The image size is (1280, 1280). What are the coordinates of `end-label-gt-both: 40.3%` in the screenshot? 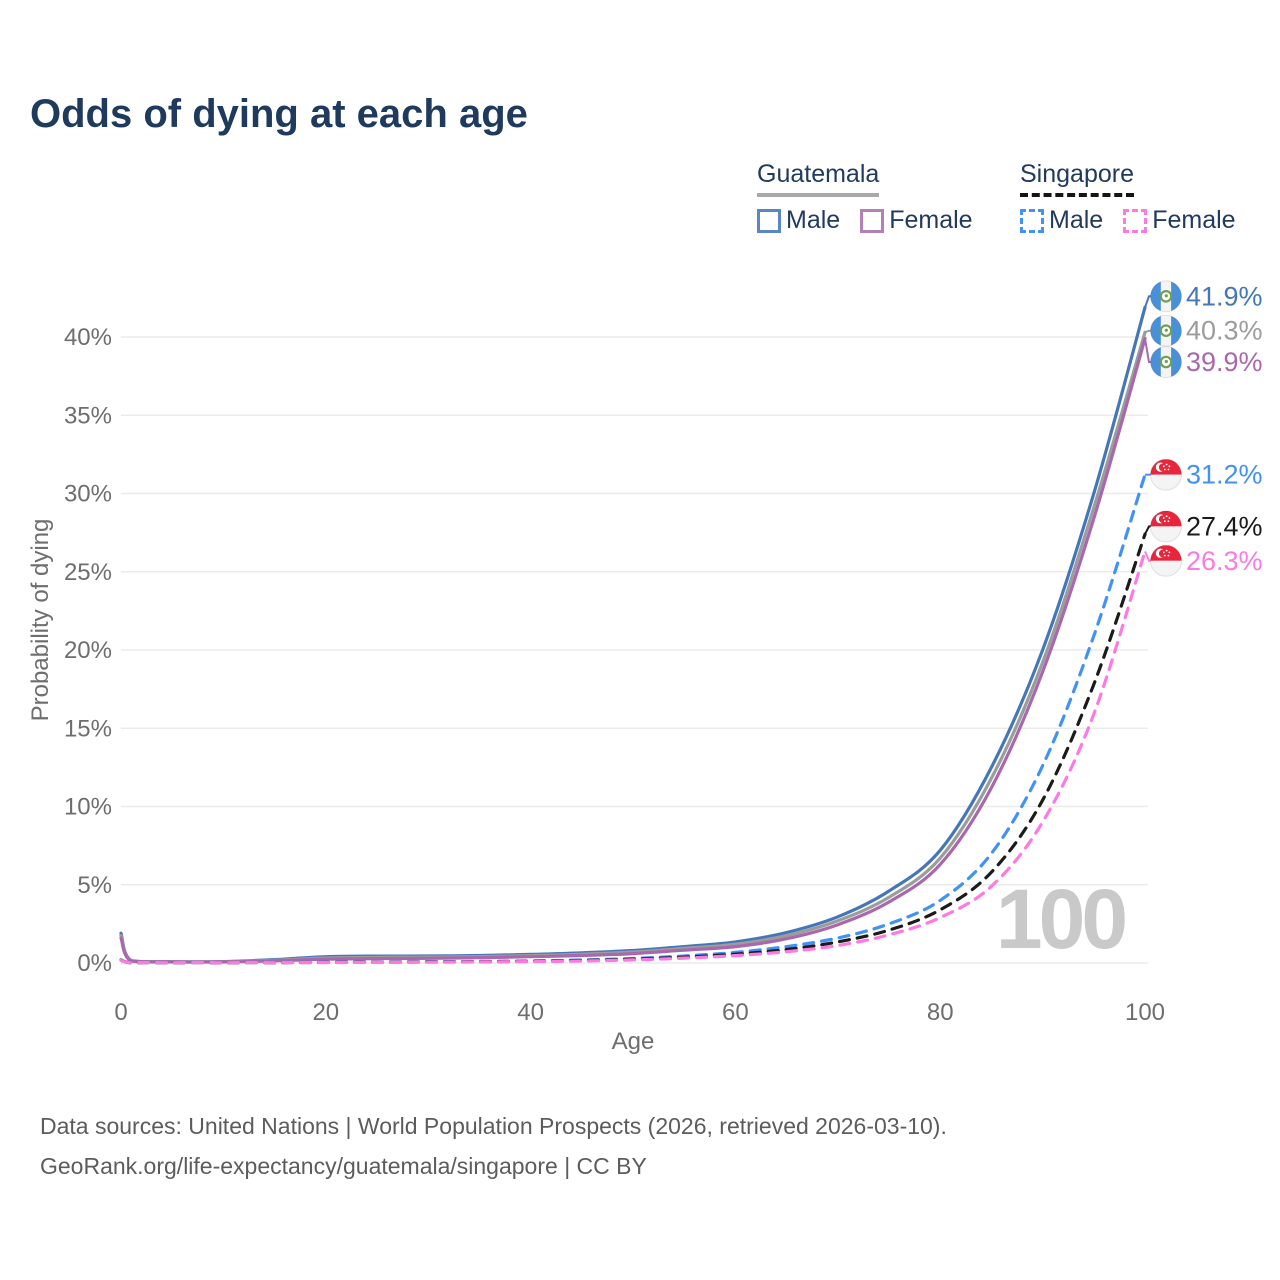 It's located at (1224, 331).